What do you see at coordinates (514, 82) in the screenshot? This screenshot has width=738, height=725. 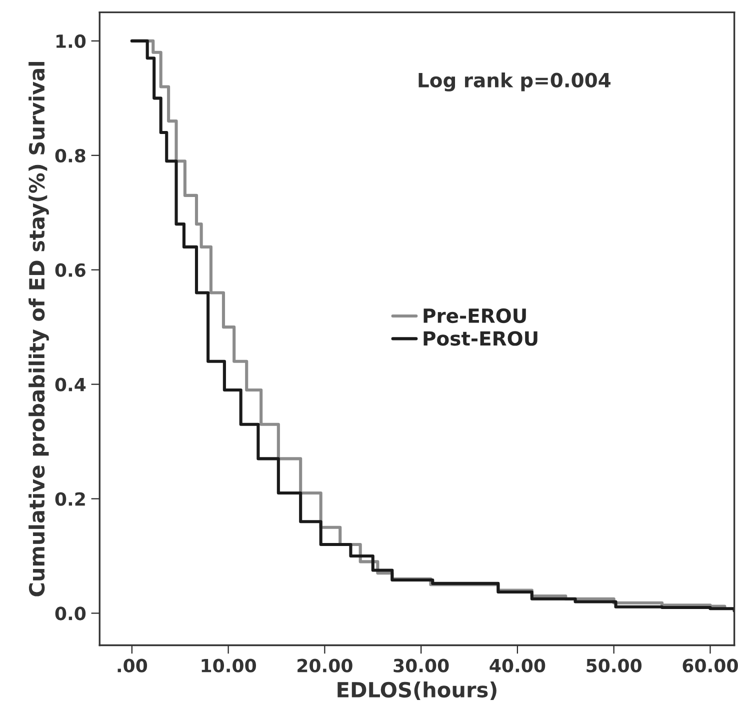 I see `annotation: Log rank p=0.004` at bounding box center [514, 82].